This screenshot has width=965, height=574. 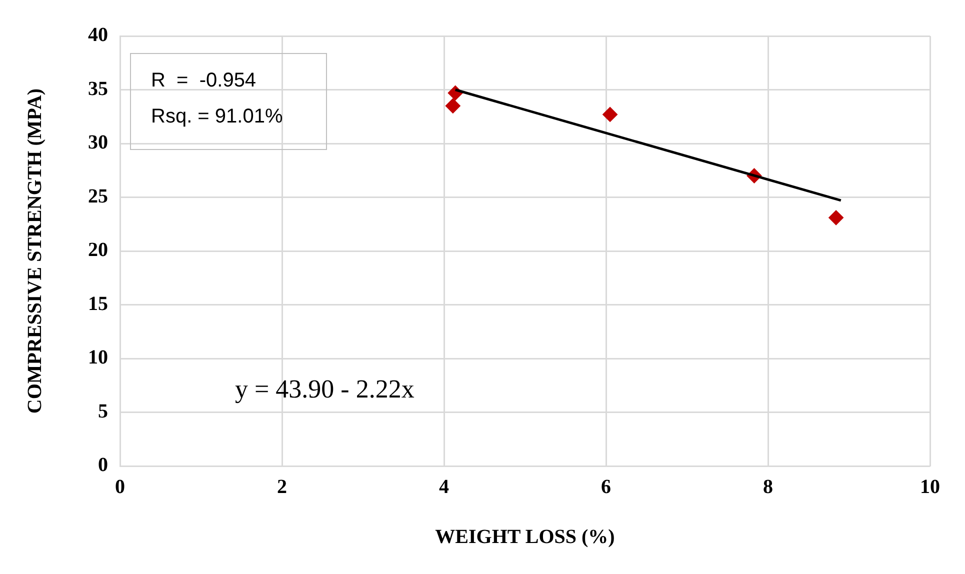 I want to click on y-tick-label: 10, so click(x=98, y=357).